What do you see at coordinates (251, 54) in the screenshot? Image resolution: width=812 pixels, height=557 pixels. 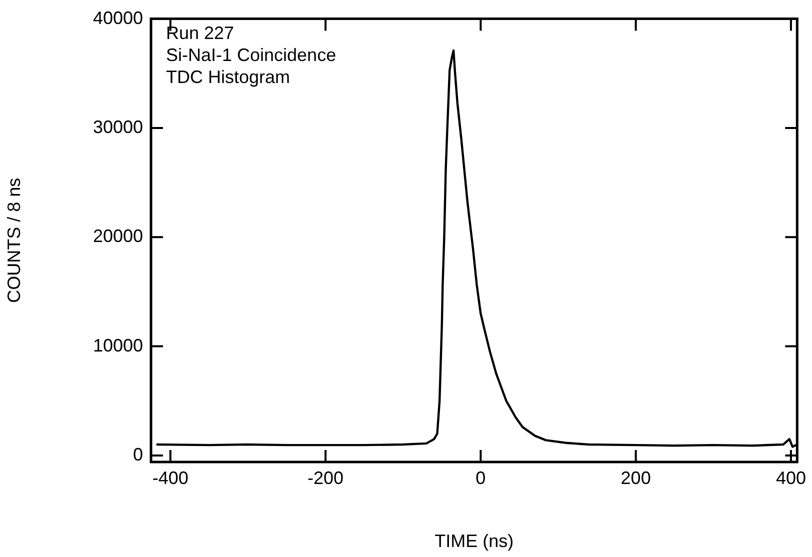 I see `annotation: Si-NaI-1 Coincidence` at bounding box center [251, 54].